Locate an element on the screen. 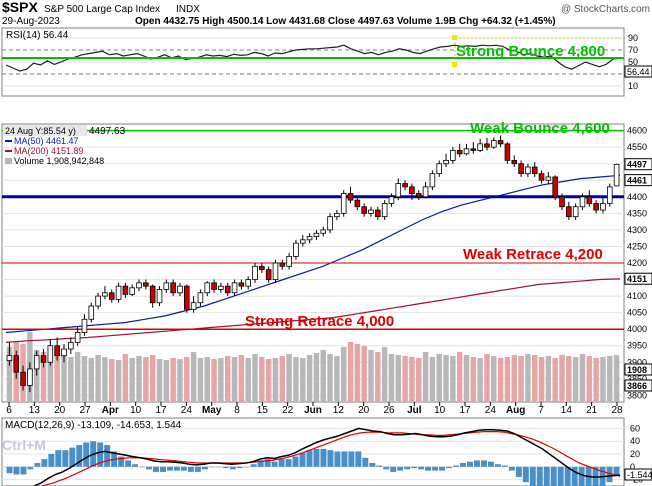 Image resolution: width=652 pixels, height=486 pixels. price-badge-value: 4497 is located at coordinates (637, 165).